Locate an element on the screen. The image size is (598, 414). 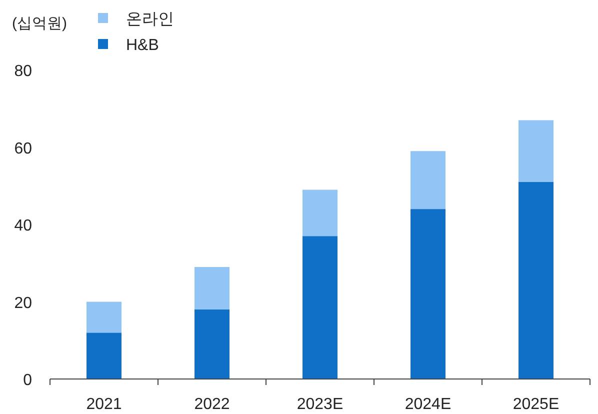
y-axis-title: (십억원) is located at coordinates (39, 23).